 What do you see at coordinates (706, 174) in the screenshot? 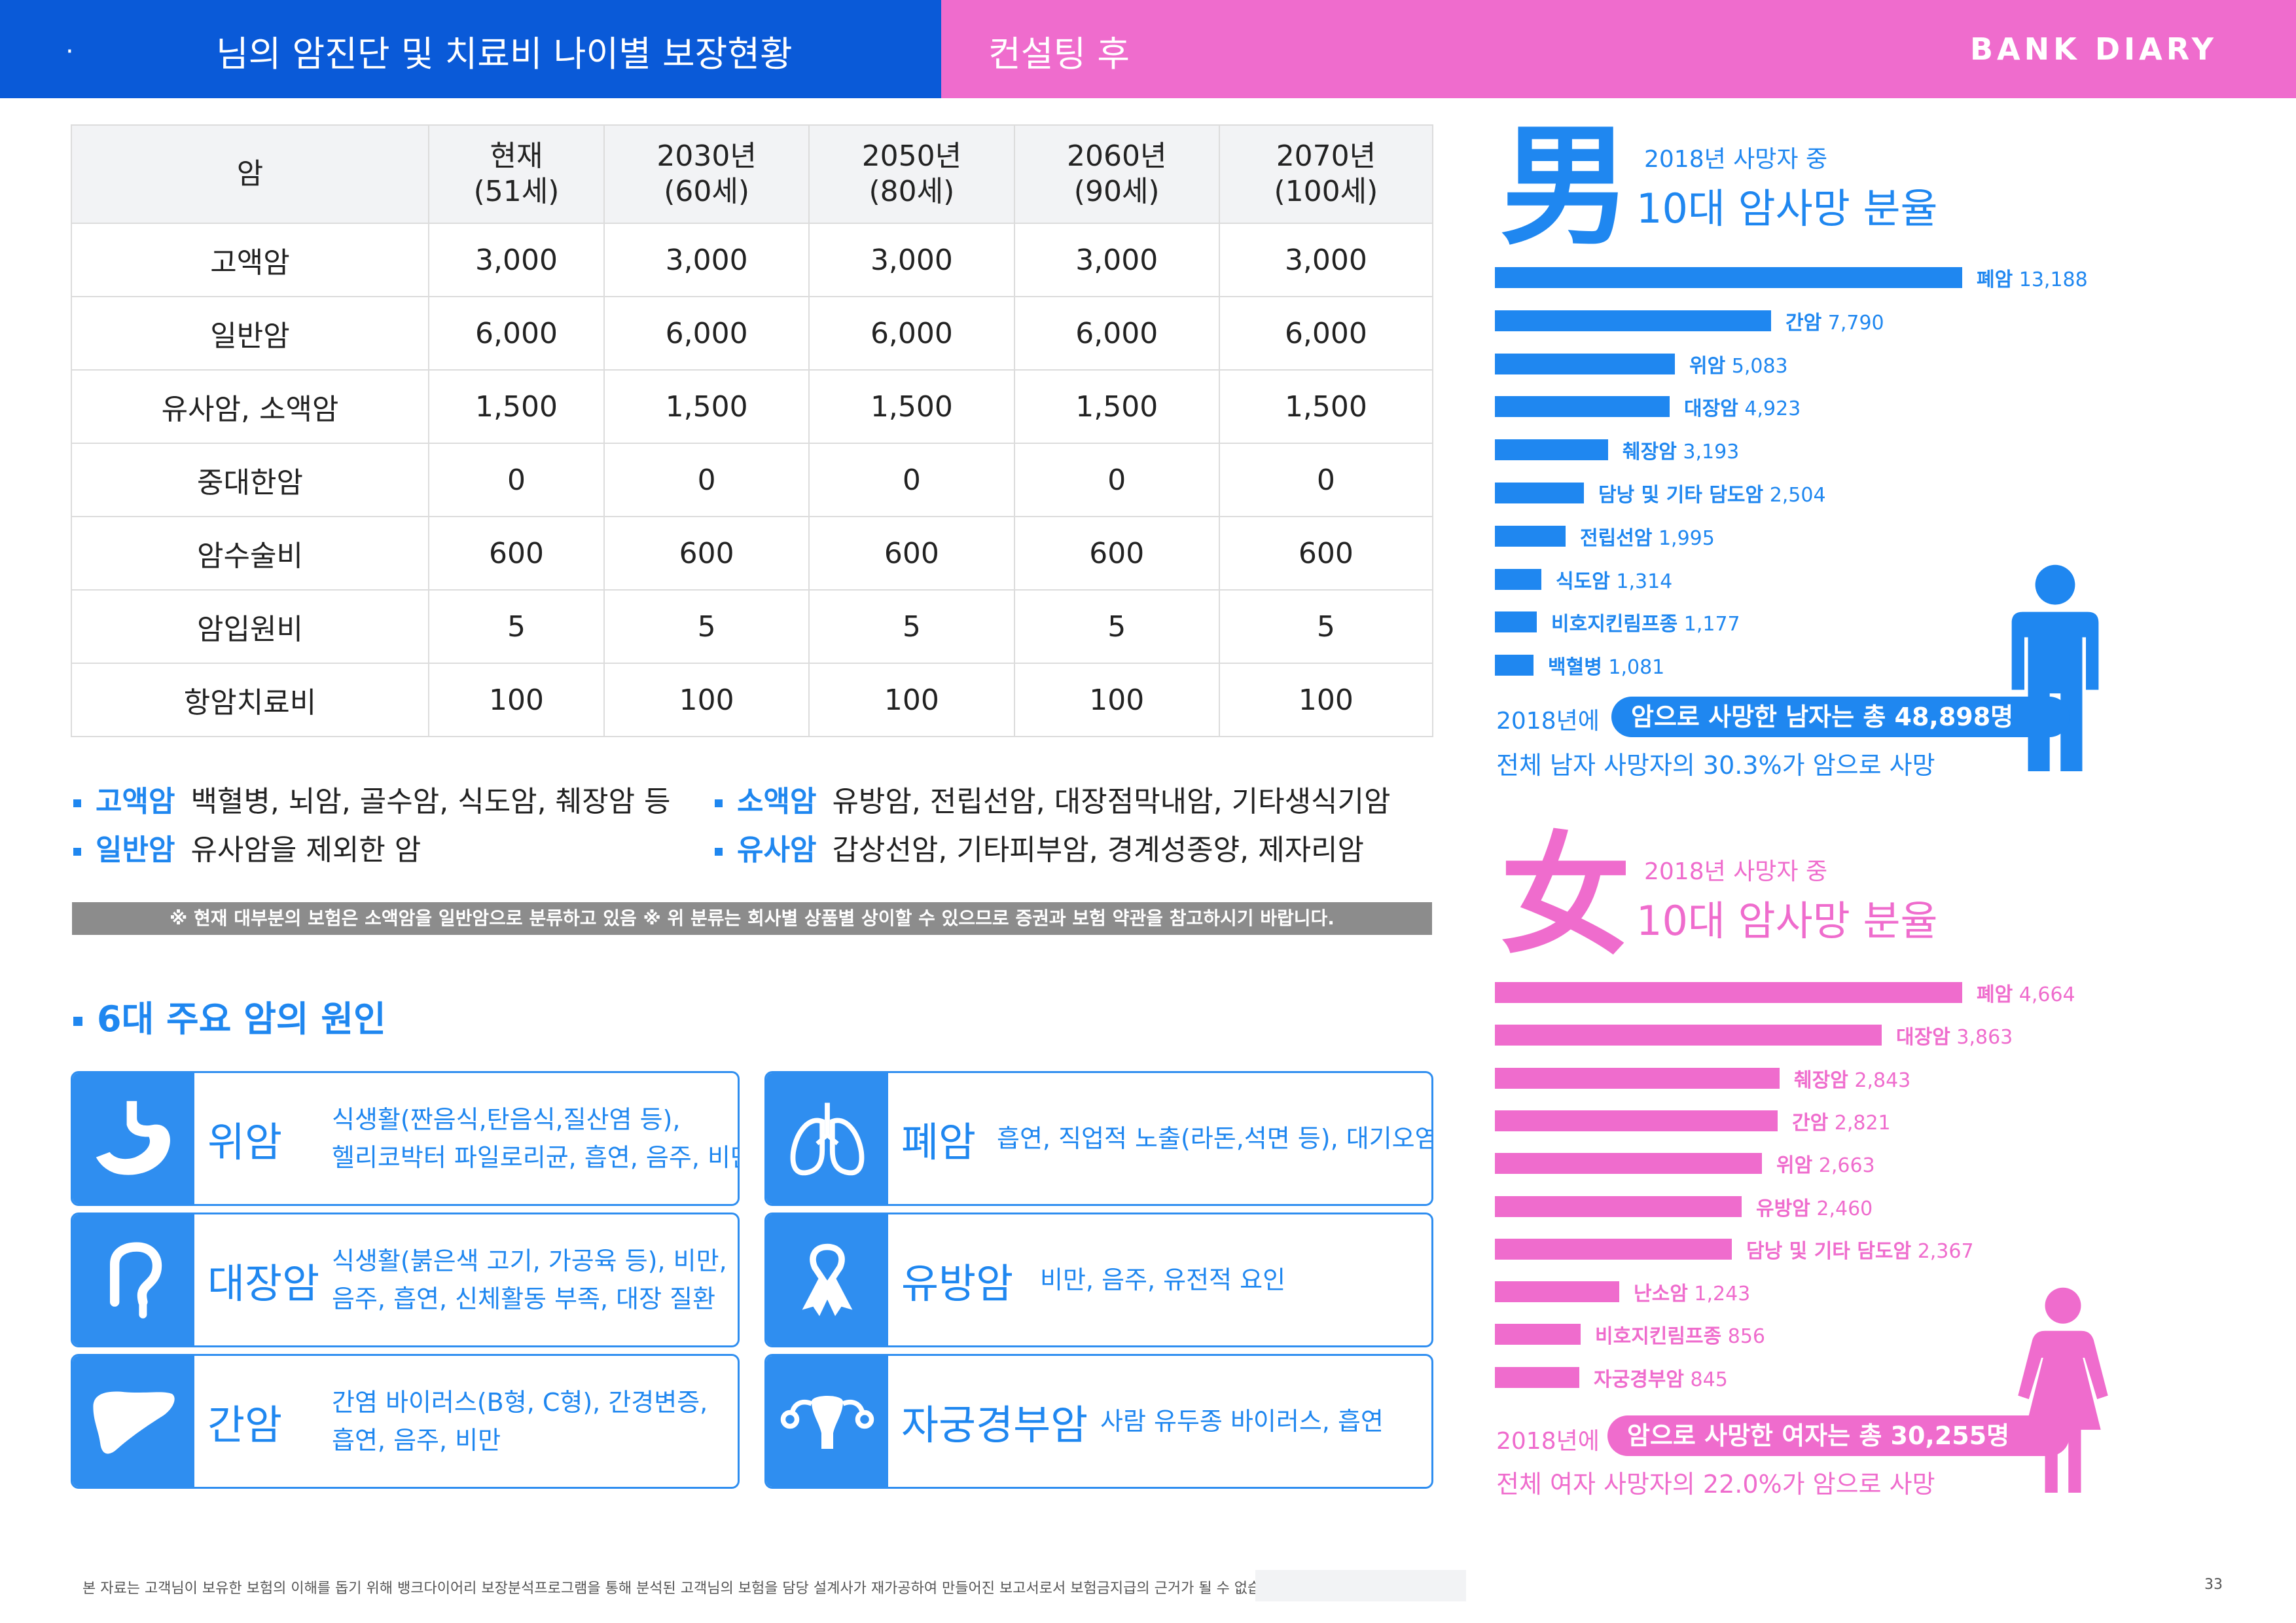
I see `col-header-2030: 2030년 (60세)` at bounding box center [706, 174].